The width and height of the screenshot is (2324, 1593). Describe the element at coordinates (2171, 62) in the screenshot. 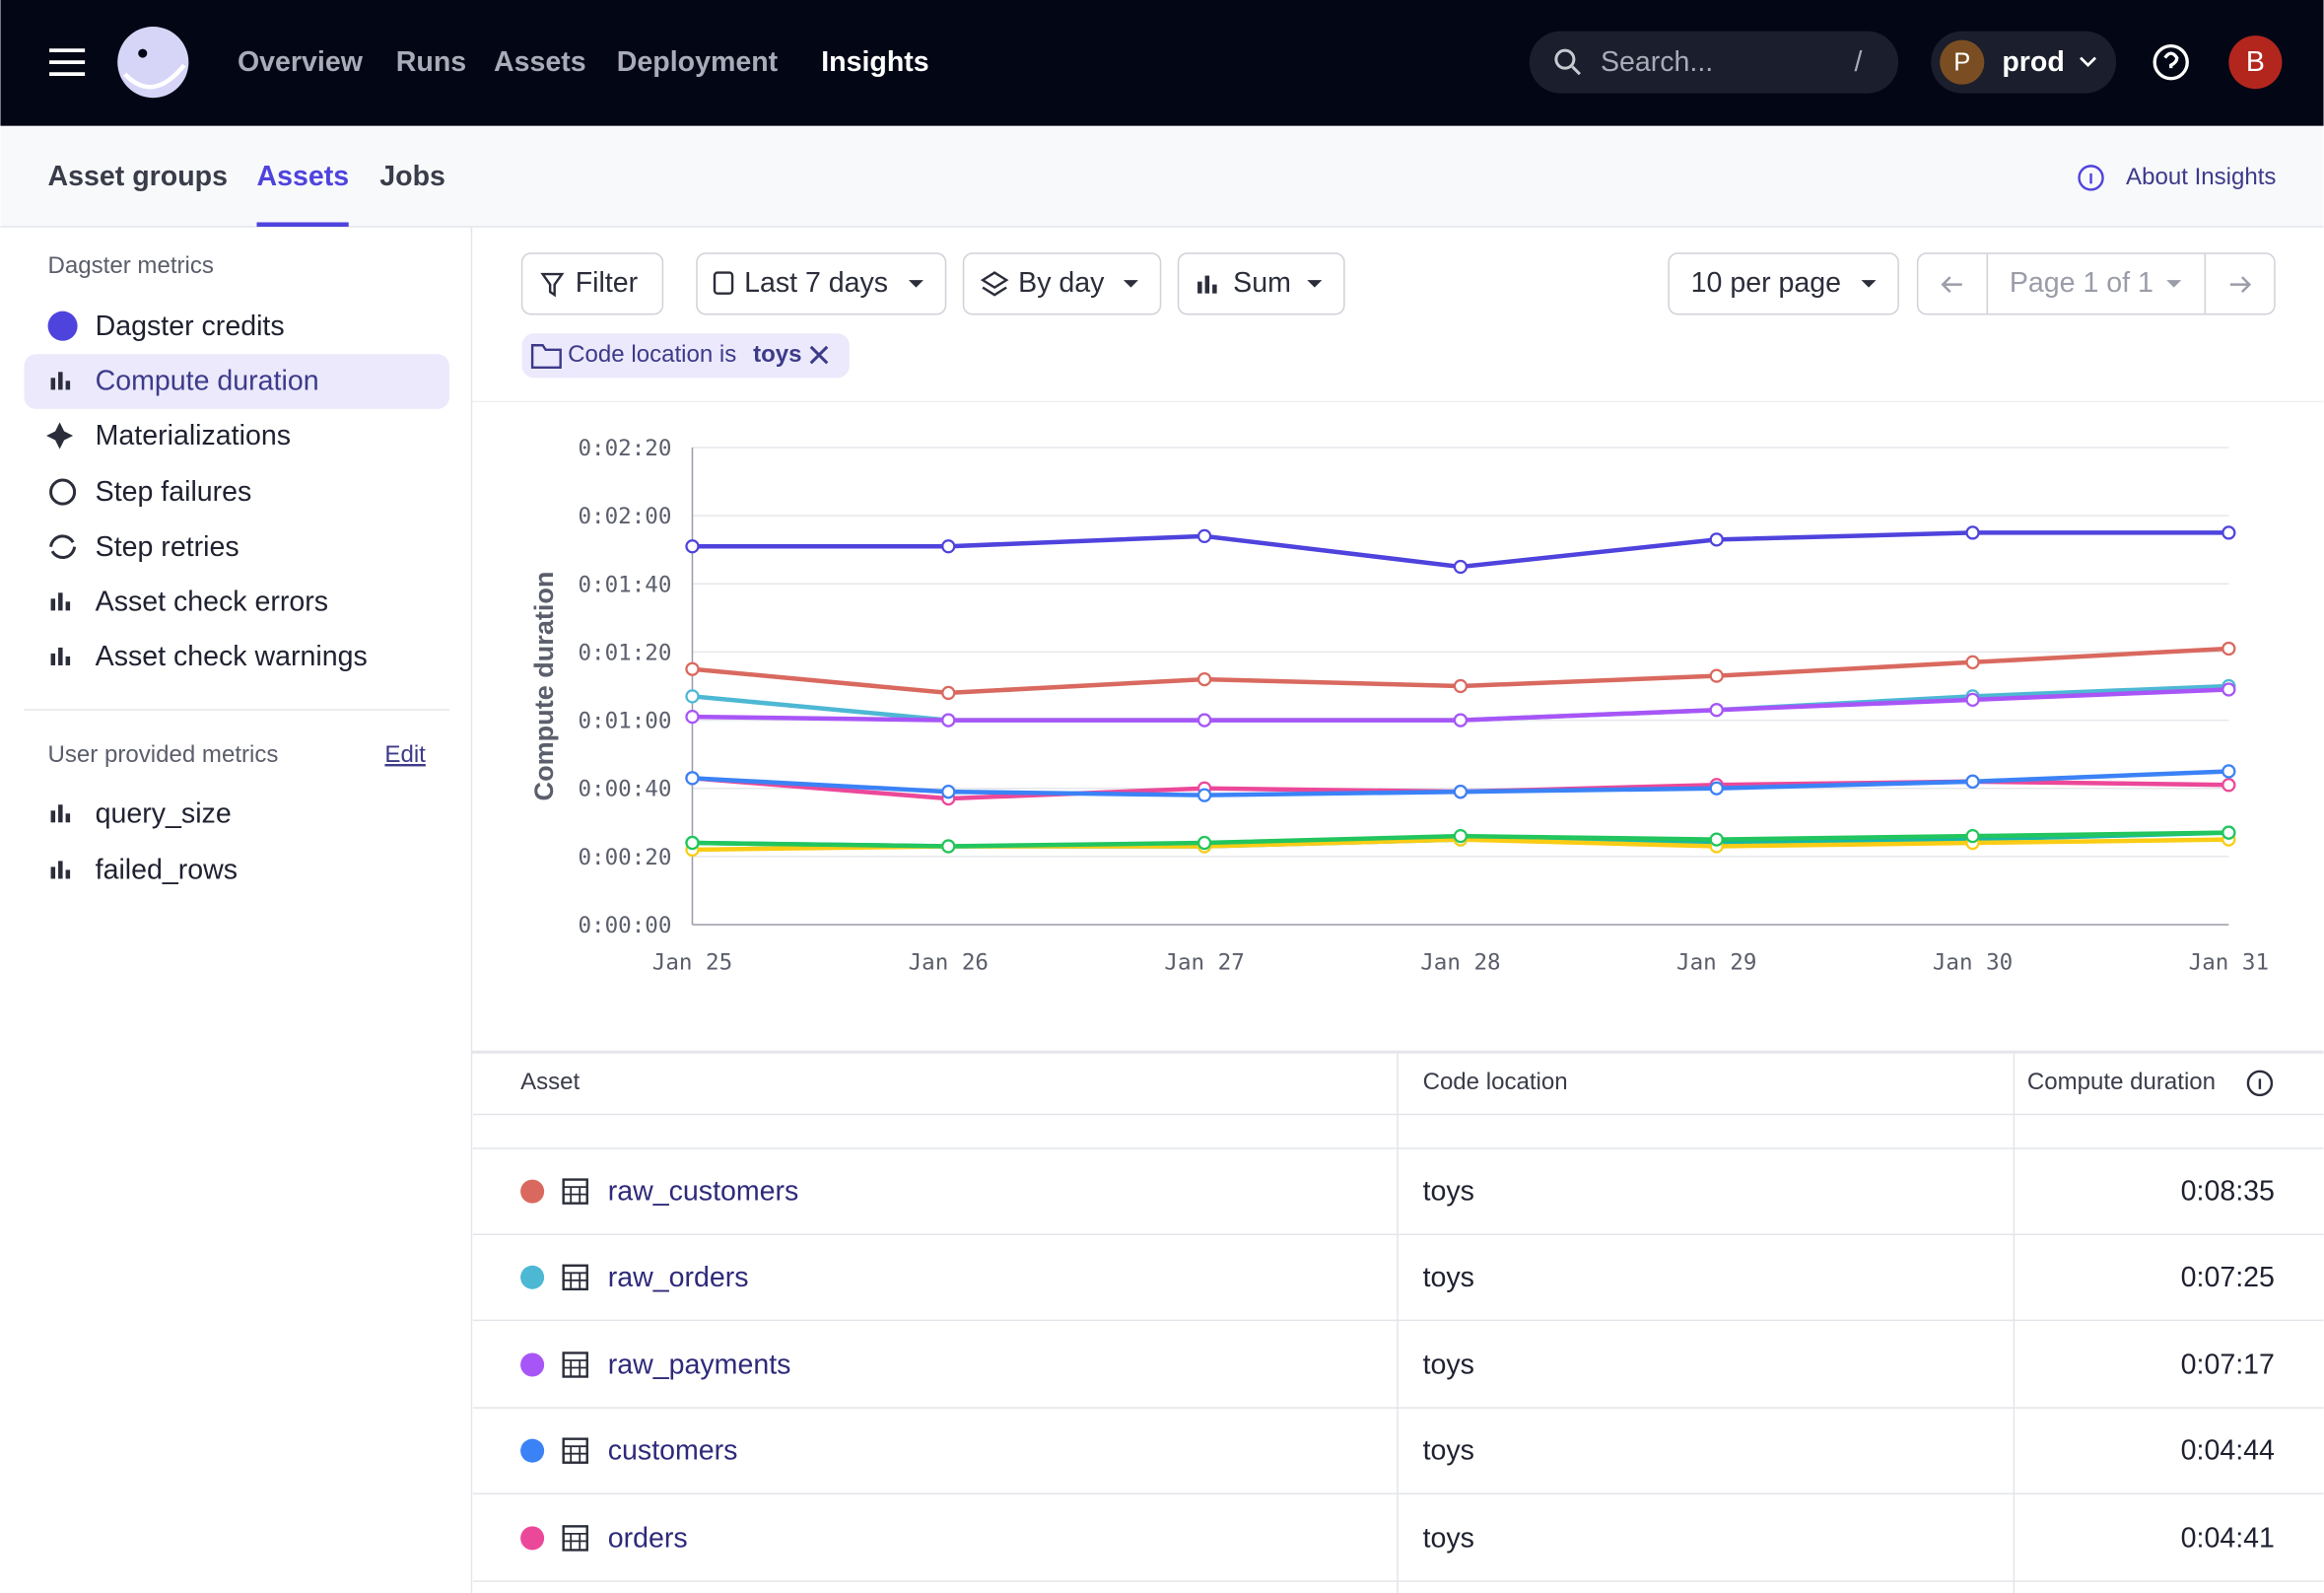

I see `help-icon` at that location.